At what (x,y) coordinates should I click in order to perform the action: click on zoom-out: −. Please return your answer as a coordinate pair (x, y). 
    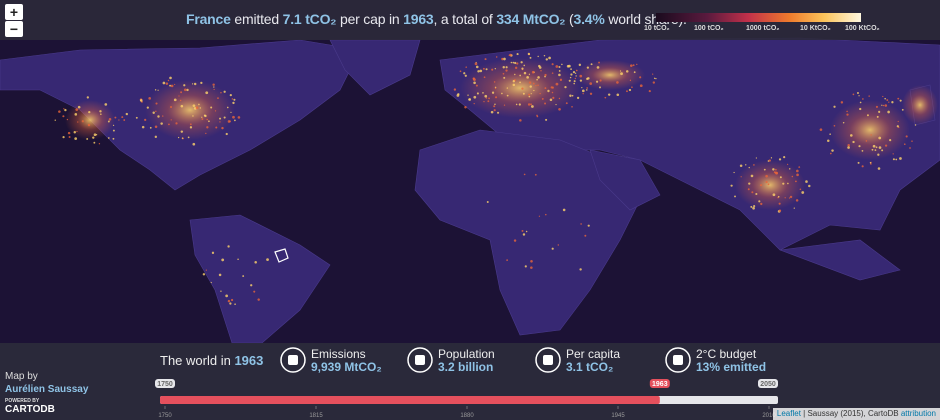
    Looking at the image, I should click on (14, 29).